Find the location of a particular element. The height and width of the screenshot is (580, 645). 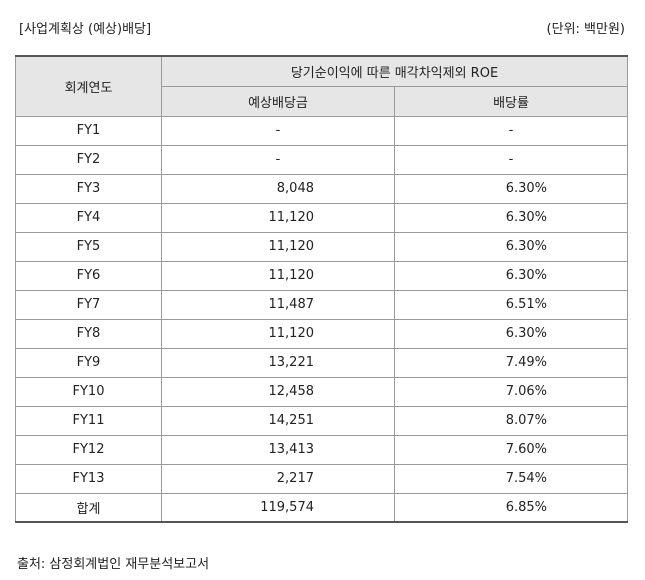

cell-fiscal-year: FY7 is located at coordinates (88, 304).